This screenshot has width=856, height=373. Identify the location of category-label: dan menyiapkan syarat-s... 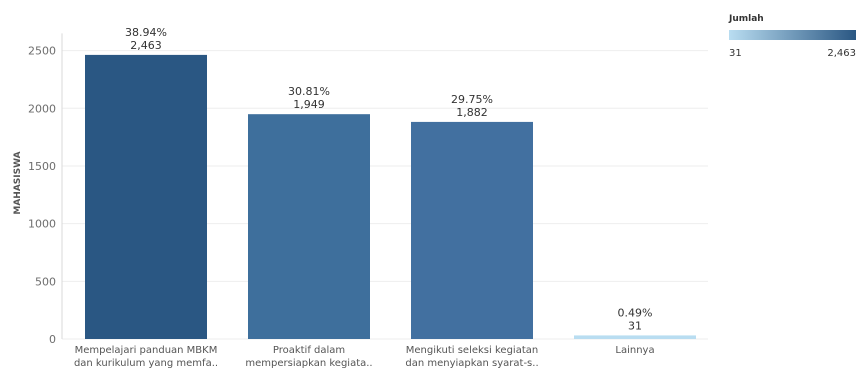
(471, 363).